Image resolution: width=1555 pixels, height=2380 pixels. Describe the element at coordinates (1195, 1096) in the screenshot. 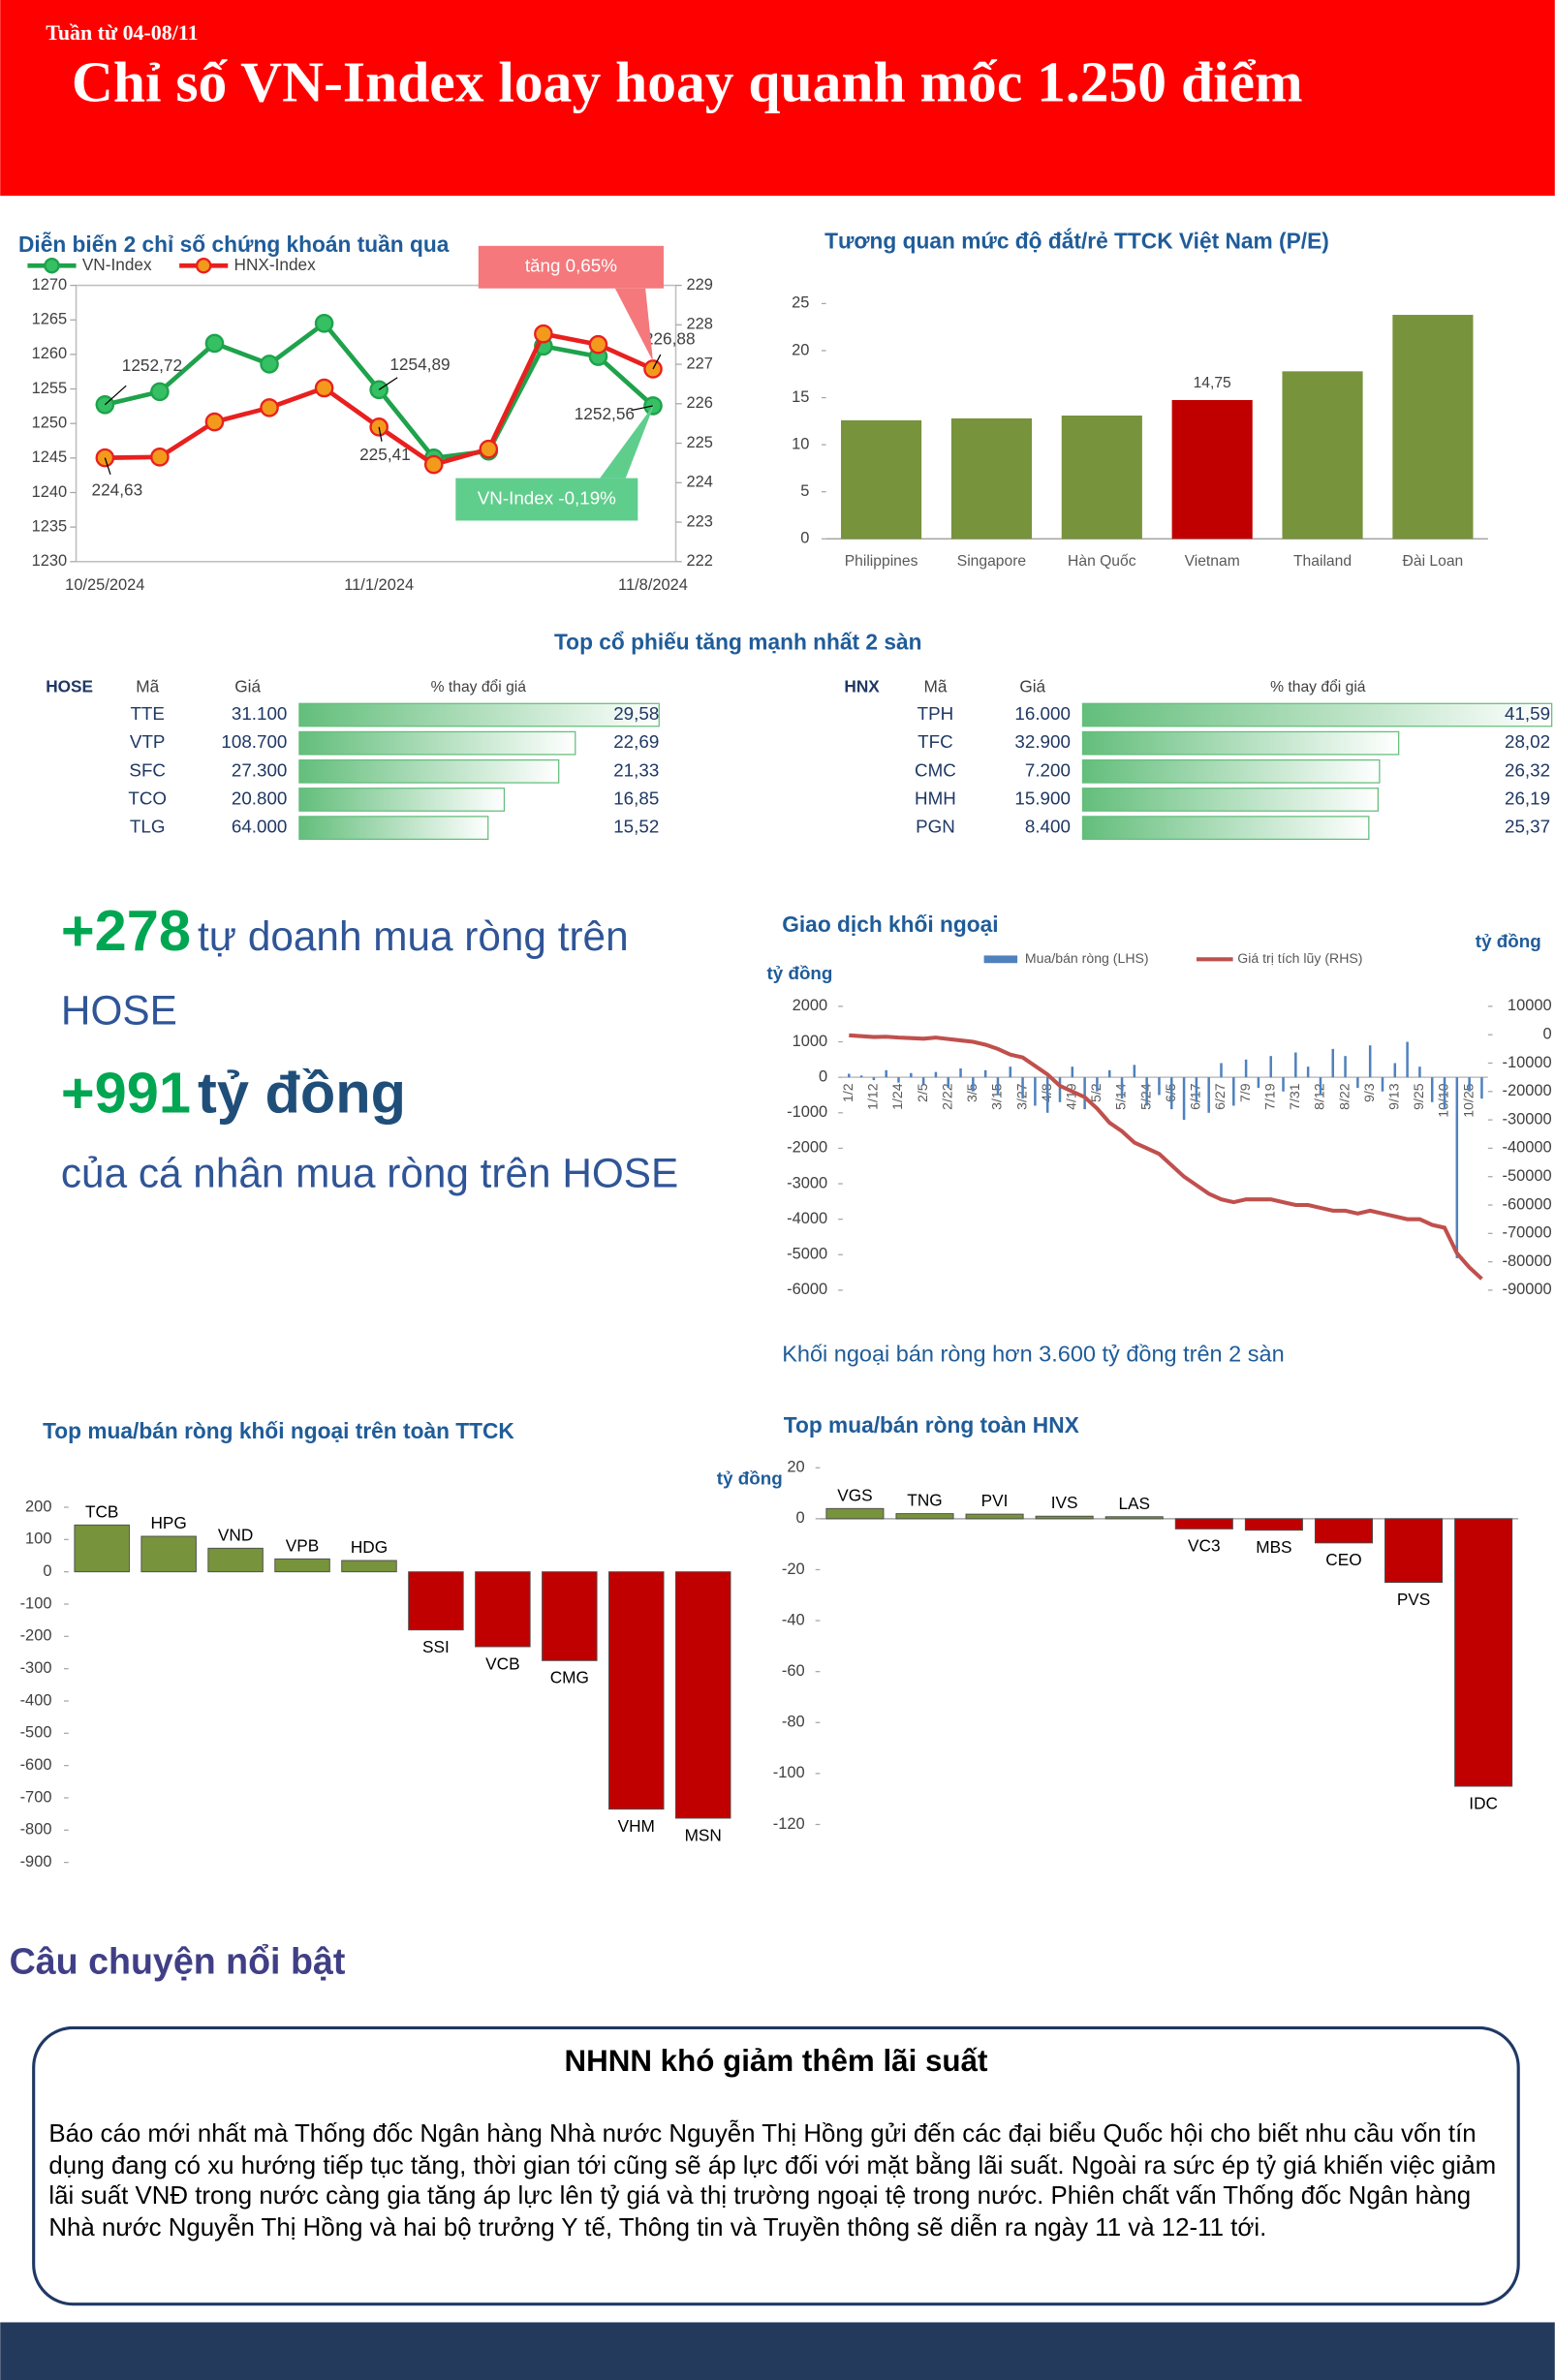

I see `x-tick-label: 6/17` at that location.